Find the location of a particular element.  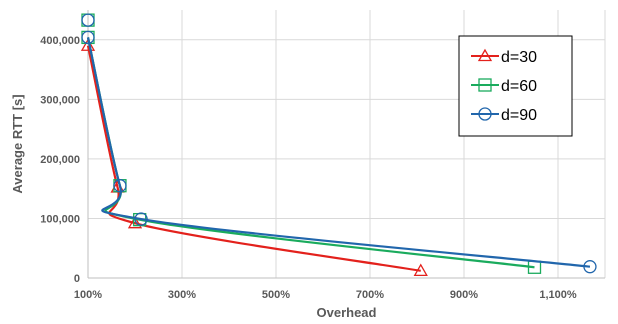

y-tick-label: 400,000 is located at coordinates (60, 41).